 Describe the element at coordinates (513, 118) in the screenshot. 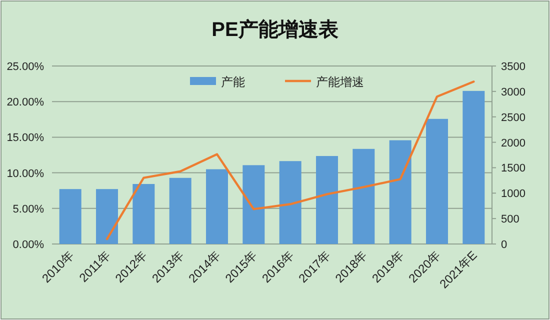

I see `y2-tick-label: 2500` at that location.